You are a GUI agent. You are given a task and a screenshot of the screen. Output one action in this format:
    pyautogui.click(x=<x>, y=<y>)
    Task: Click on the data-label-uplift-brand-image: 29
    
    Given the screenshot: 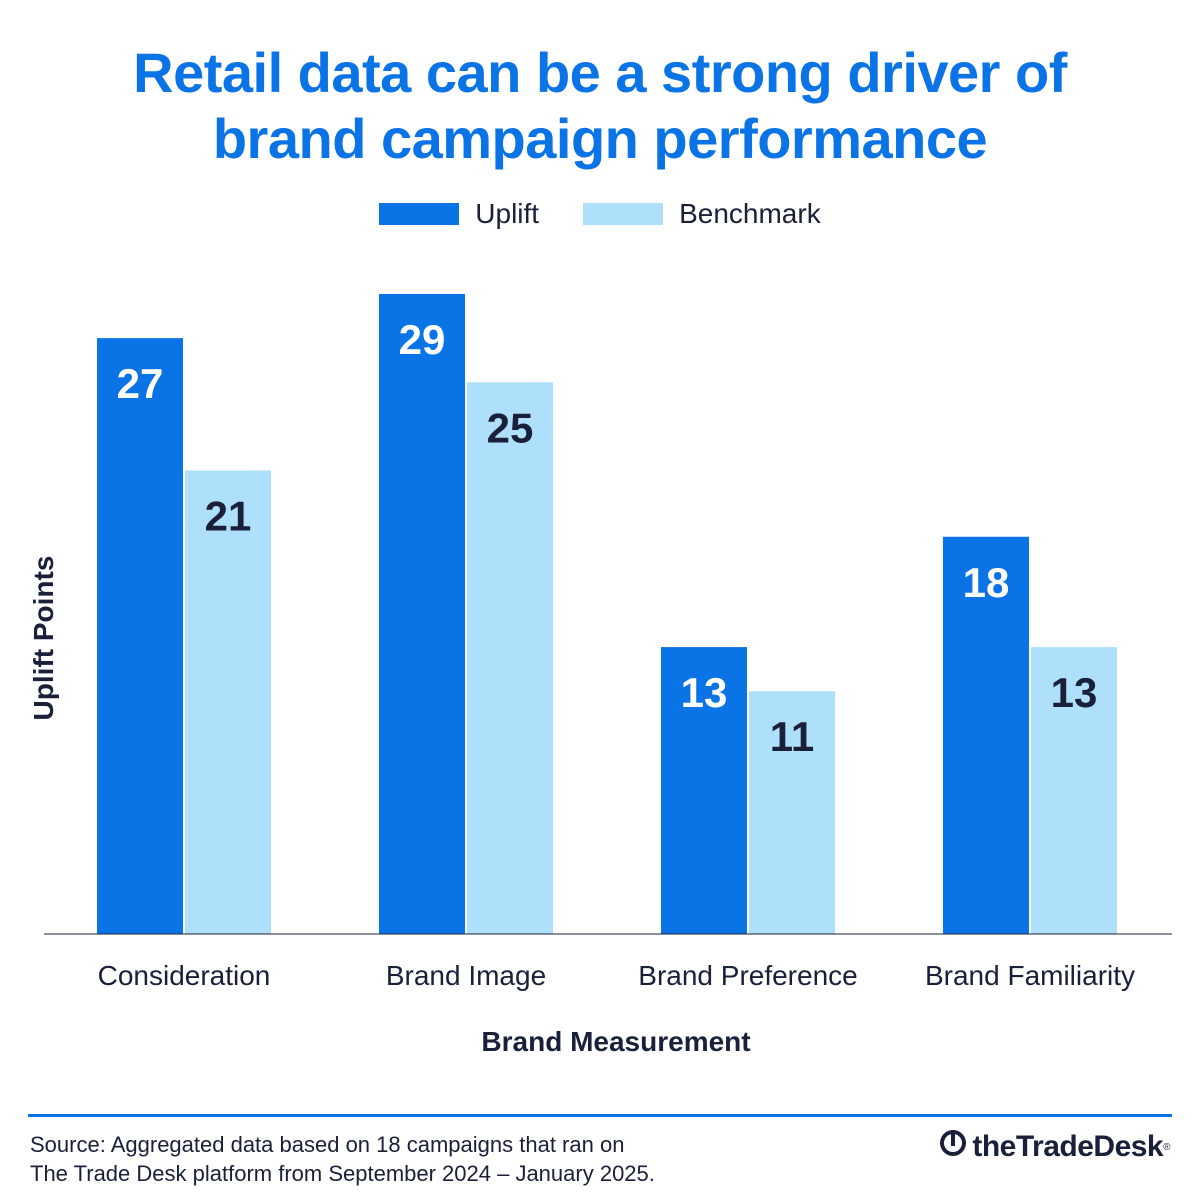 What is the action you would take?
    pyautogui.click(x=422, y=339)
    